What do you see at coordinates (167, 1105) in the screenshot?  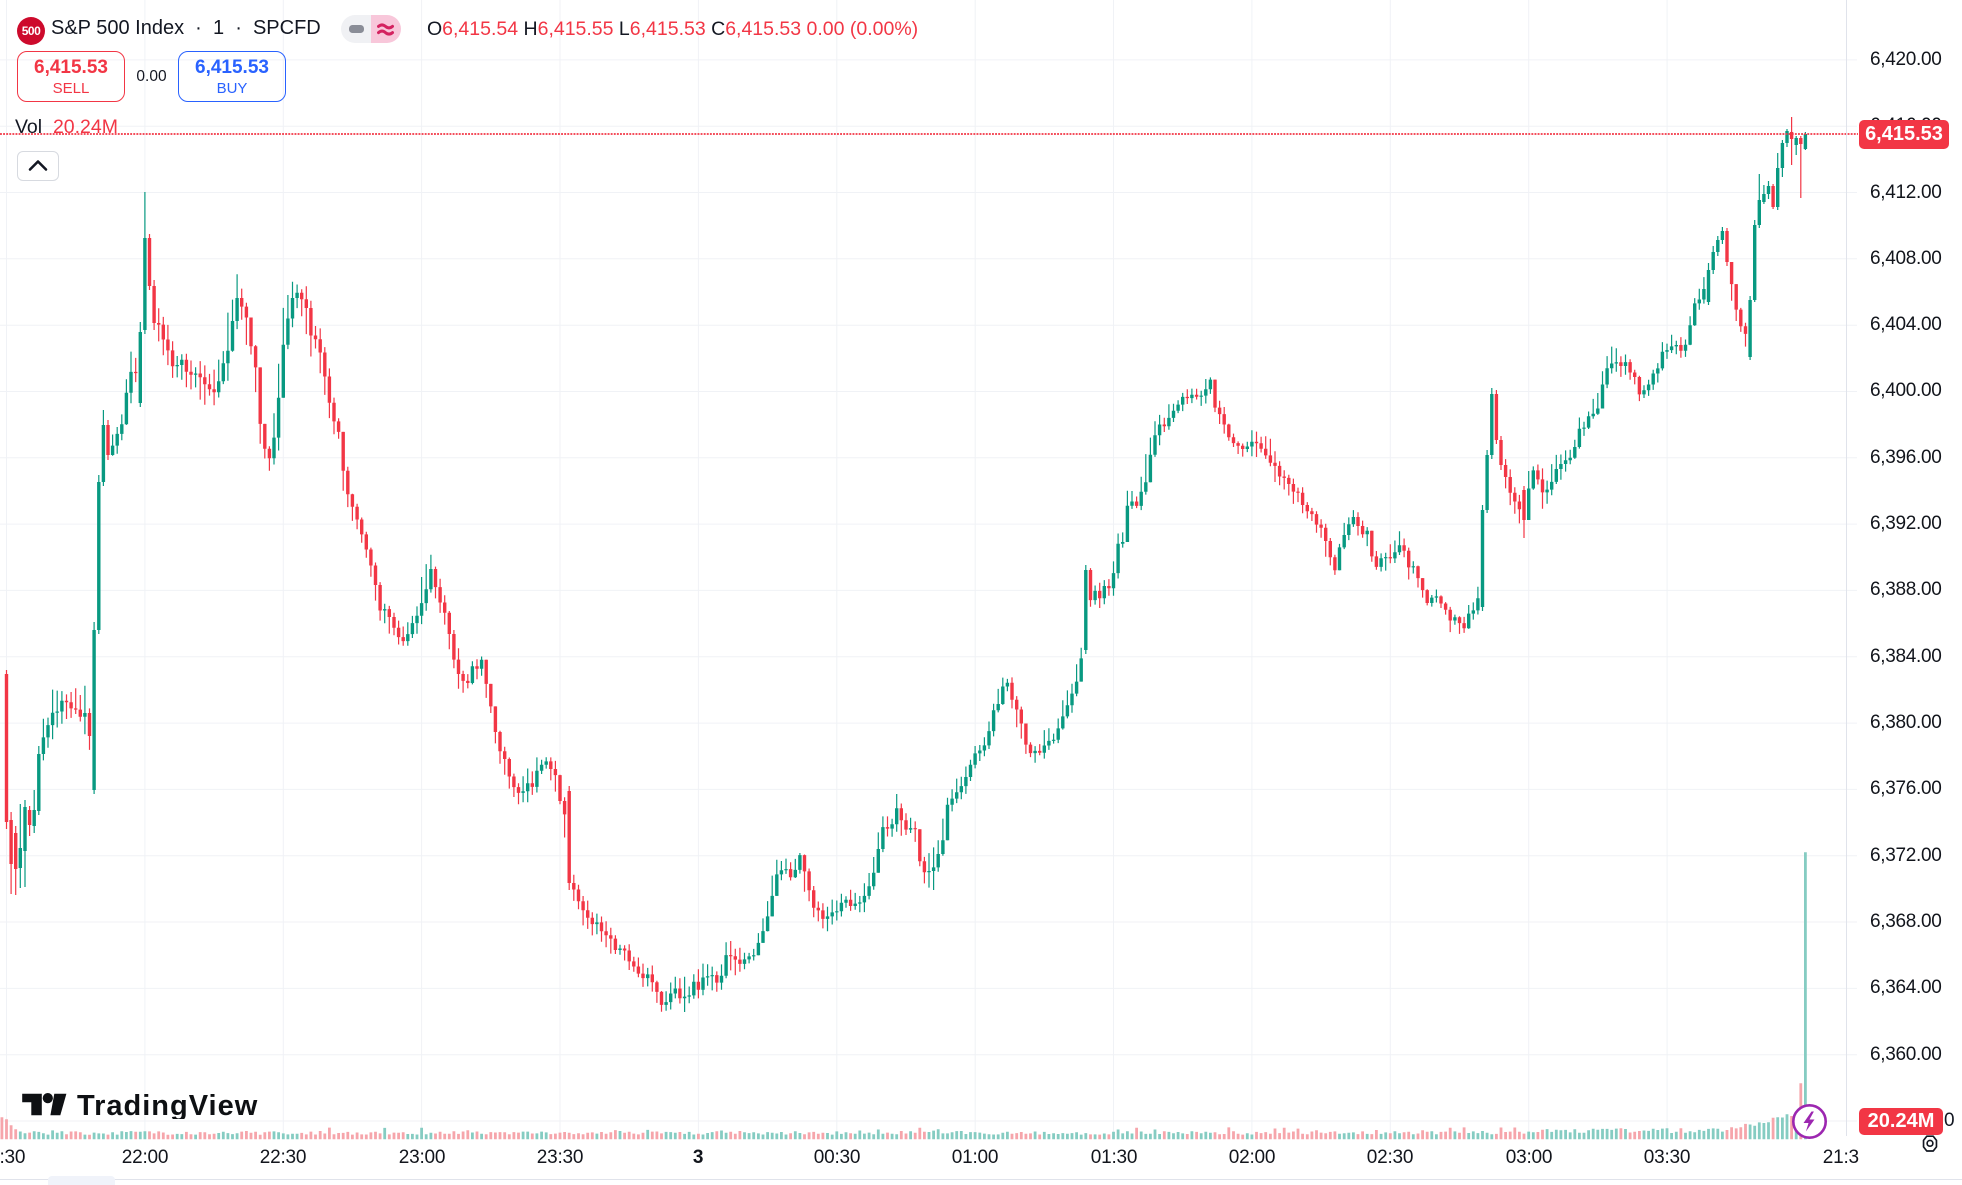 I see `svg-text: TradingView` at bounding box center [167, 1105].